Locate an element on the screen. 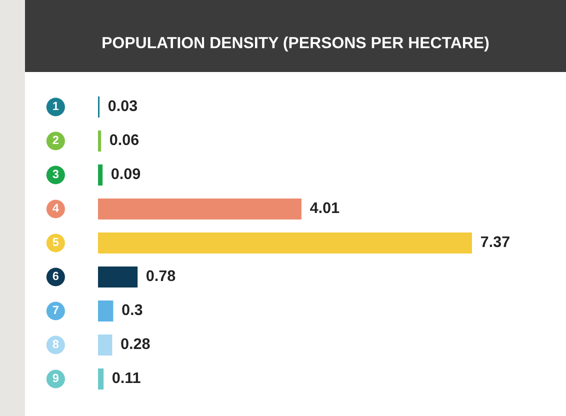 This screenshot has height=416, width=566. y-tick-label: 3 is located at coordinates (55, 174).